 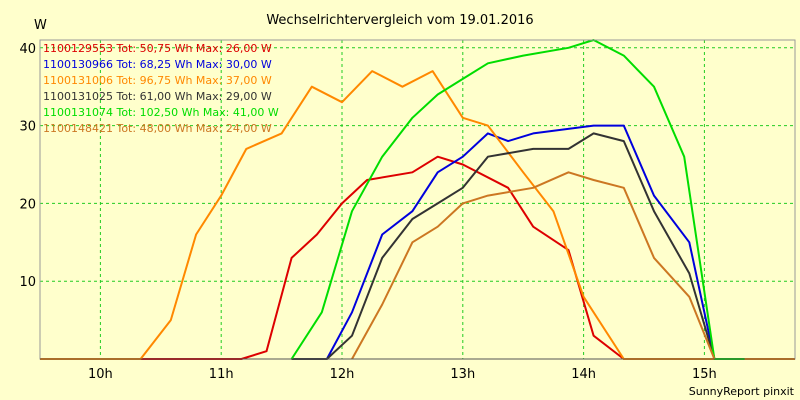 I want to click on x-tick-label: 10h, so click(x=100, y=374).